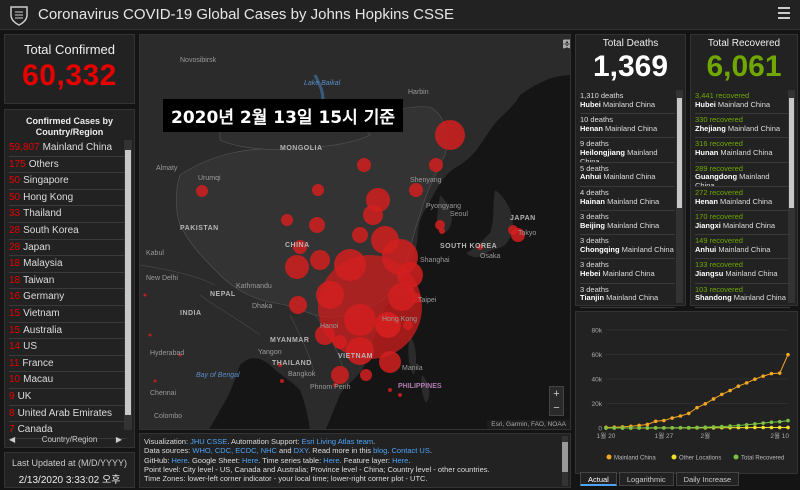 The width and height of the screenshot is (800, 490). Describe the element at coordinates (742, 271) in the screenshot. I see `recovered-list-item: 133 recovered Jiangsu Mainland China` at that location.